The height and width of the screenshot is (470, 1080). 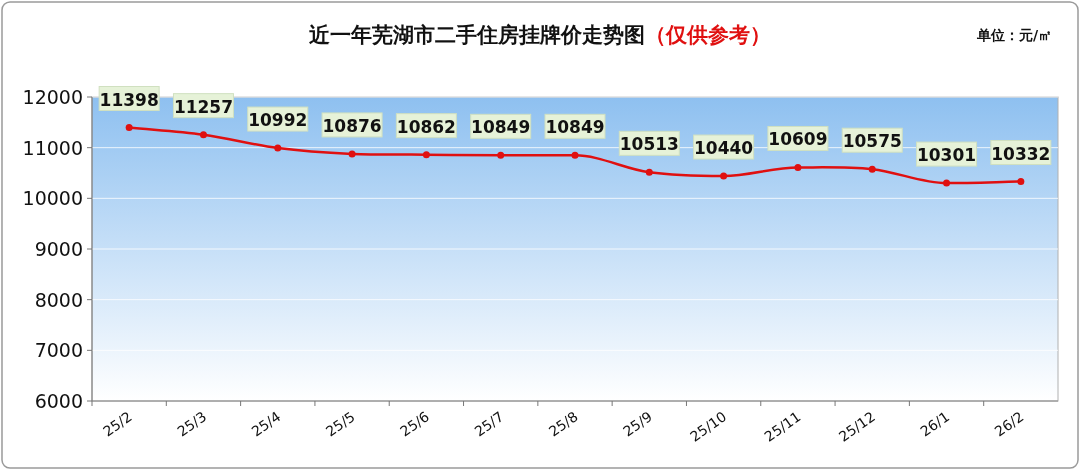 What do you see at coordinates (129, 99) in the screenshot?
I see `data-label: 11398` at bounding box center [129, 99].